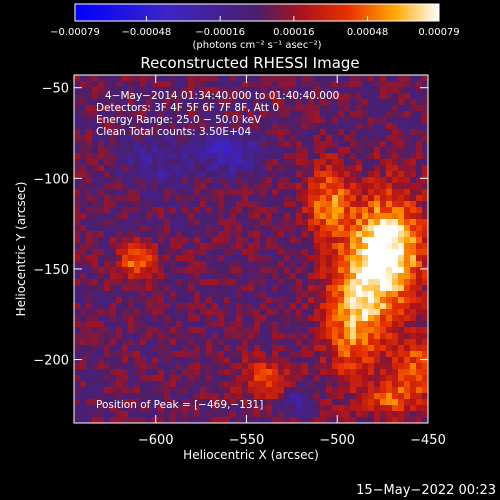 The width and height of the screenshot is (500, 500). What do you see at coordinates (51, 361) in the screenshot?
I see `y-tick-label: −200` at bounding box center [51, 361].